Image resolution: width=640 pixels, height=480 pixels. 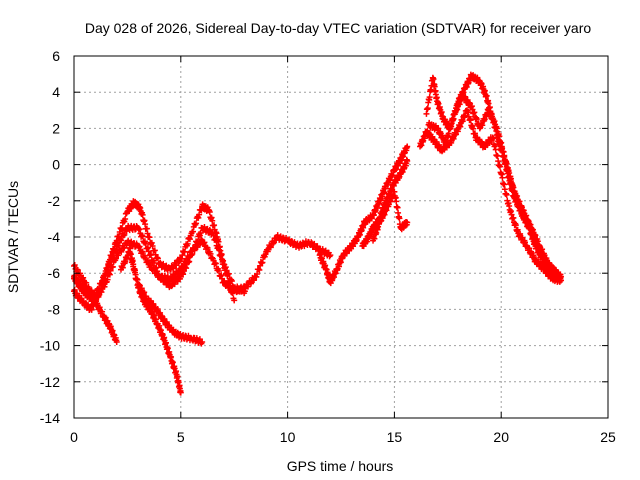 What do you see at coordinates (501, 437) in the screenshot?
I see `x-tick-label: 20` at bounding box center [501, 437].